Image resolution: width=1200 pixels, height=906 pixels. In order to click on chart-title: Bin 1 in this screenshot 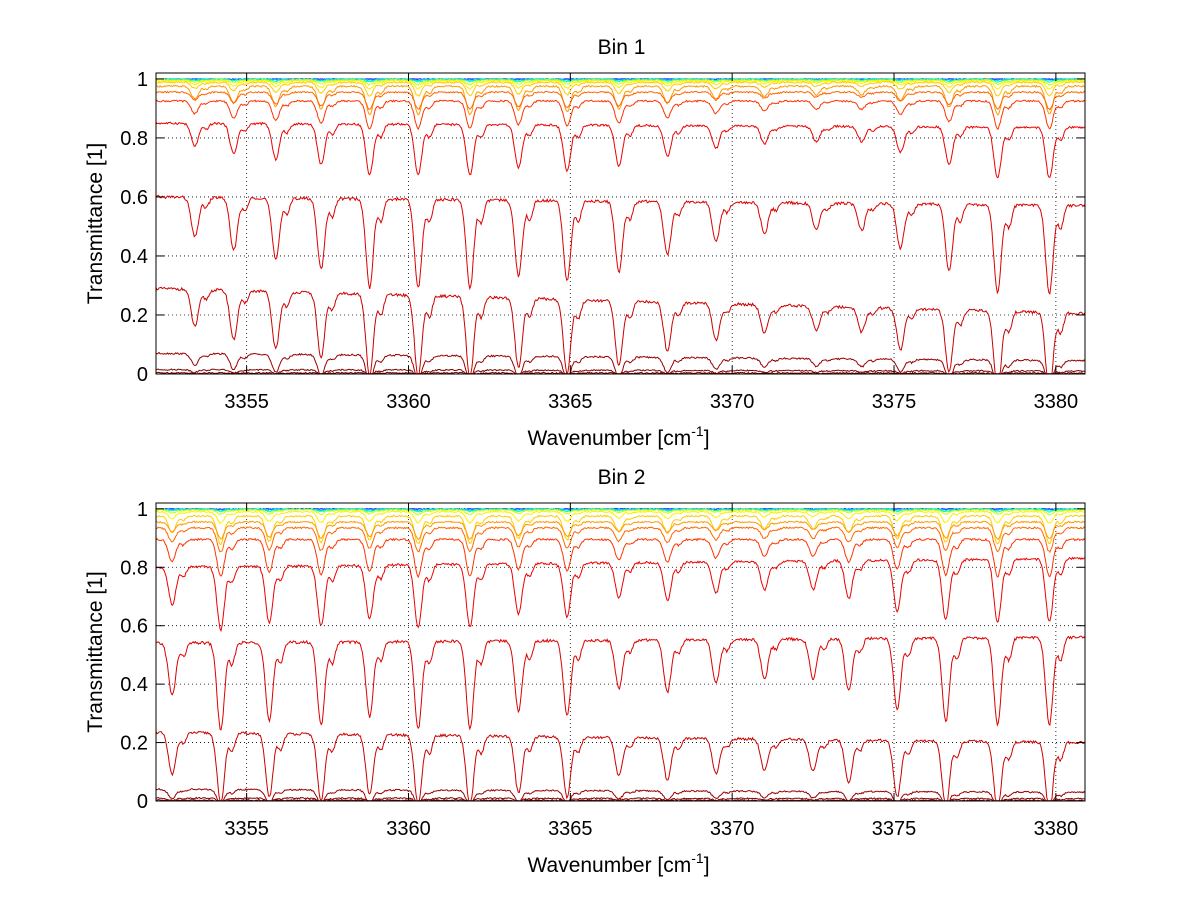, I will do `click(622, 47)`.